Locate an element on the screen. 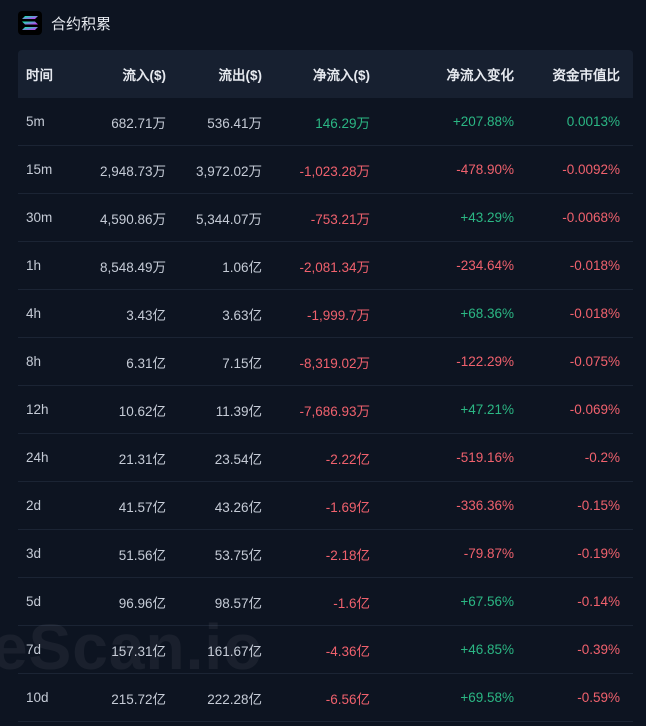 This screenshot has height=726, width=646. table-row: 7d 157.31亿 161.67亿 -4.36亿 +46.85% -0.39% is located at coordinates (325, 650).